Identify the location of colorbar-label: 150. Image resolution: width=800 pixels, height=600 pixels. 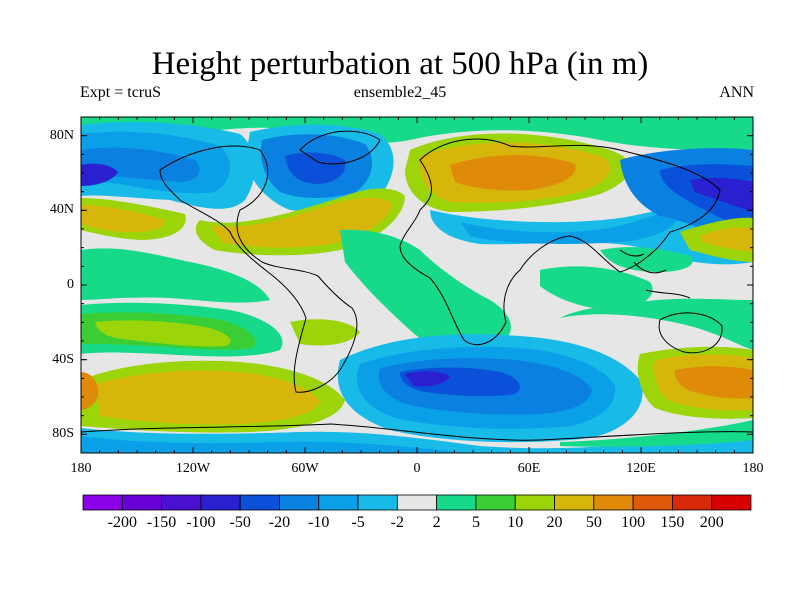
(672, 522).